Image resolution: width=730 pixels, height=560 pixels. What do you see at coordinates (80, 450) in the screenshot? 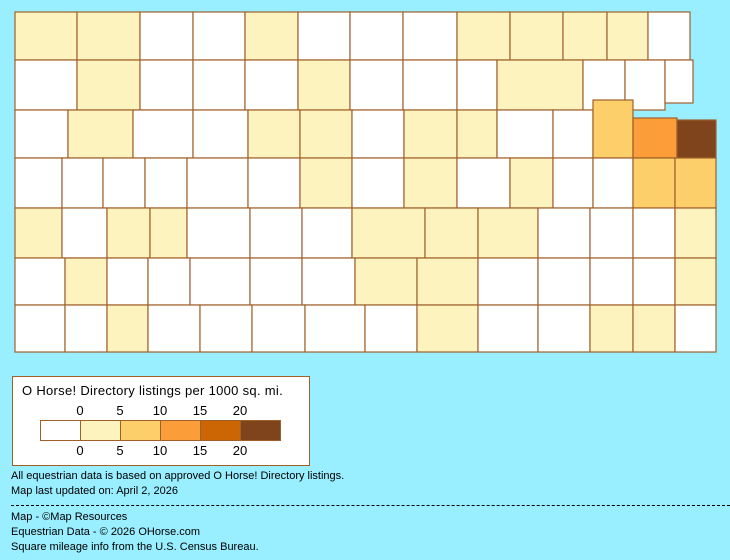
I see `legend-label-bottom-0: 0` at bounding box center [80, 450].